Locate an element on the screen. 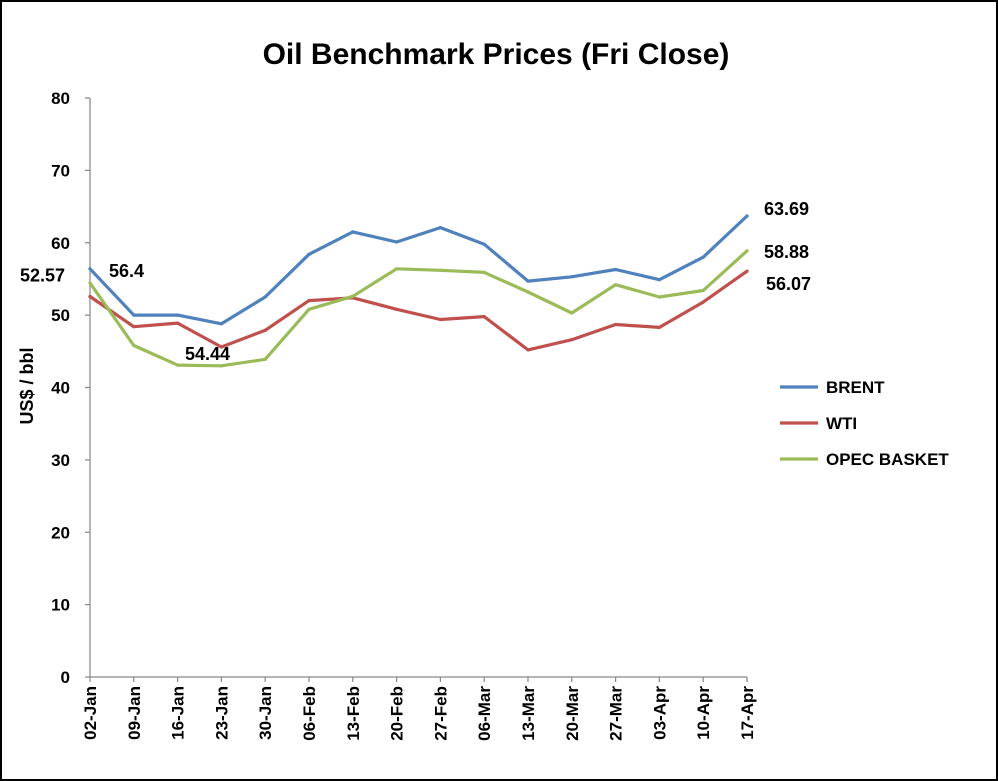  y-axis-label: US$ / bbl is located at coordinates (27, 385).